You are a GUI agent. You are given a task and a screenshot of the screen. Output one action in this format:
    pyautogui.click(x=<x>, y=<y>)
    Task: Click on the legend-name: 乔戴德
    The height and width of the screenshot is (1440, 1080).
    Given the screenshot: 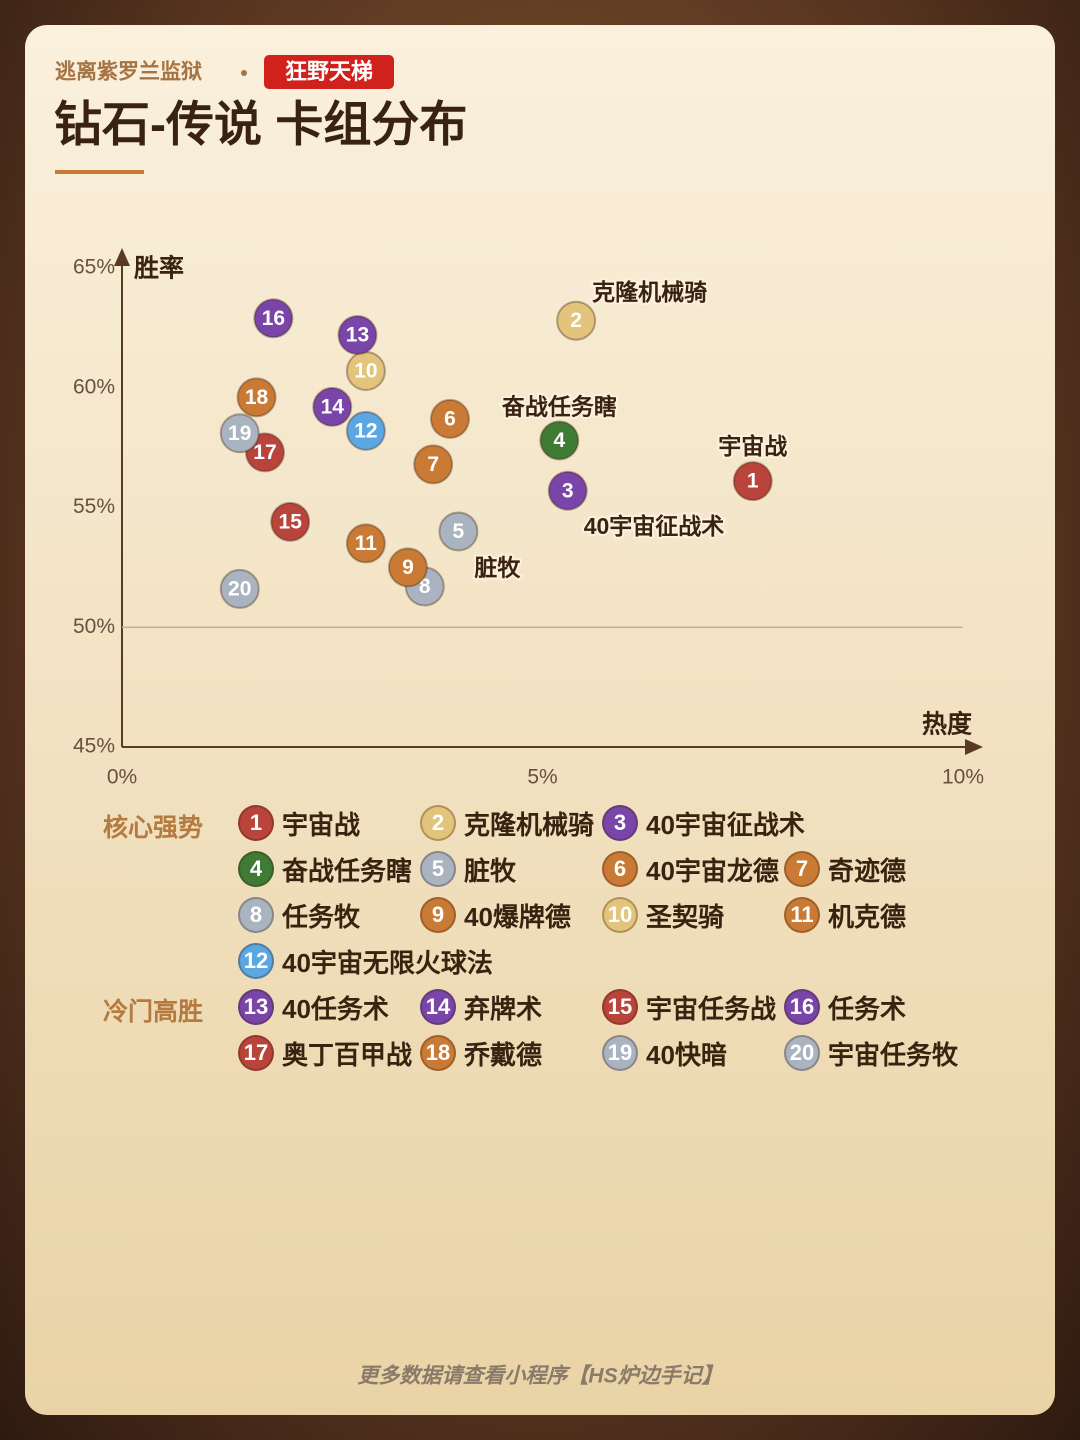 What is the action you would take?
    pyautogui.click(x=503, y=1054)
    